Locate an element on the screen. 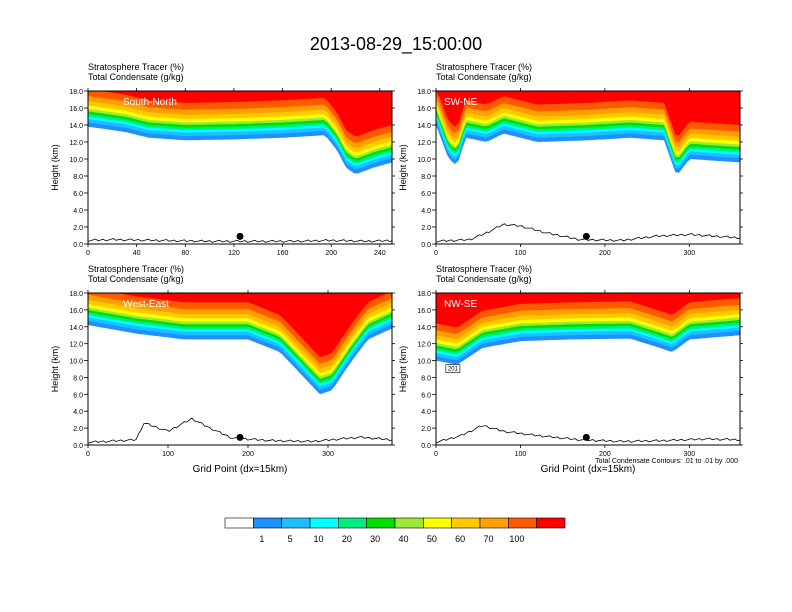 This screenshot has height=612, width=792. x-tick-label: 200 is located at coordinates (605, 454).